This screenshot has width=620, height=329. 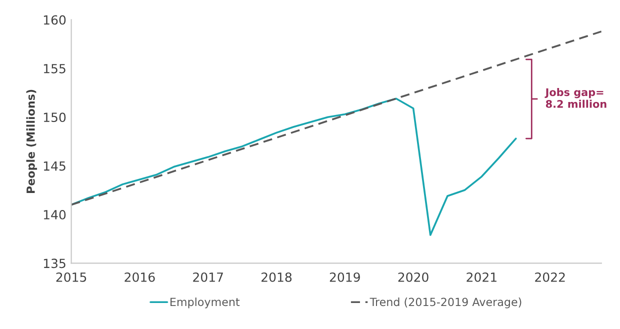 I want to click on y-tick-label: 160, so click(x=55, y=20).